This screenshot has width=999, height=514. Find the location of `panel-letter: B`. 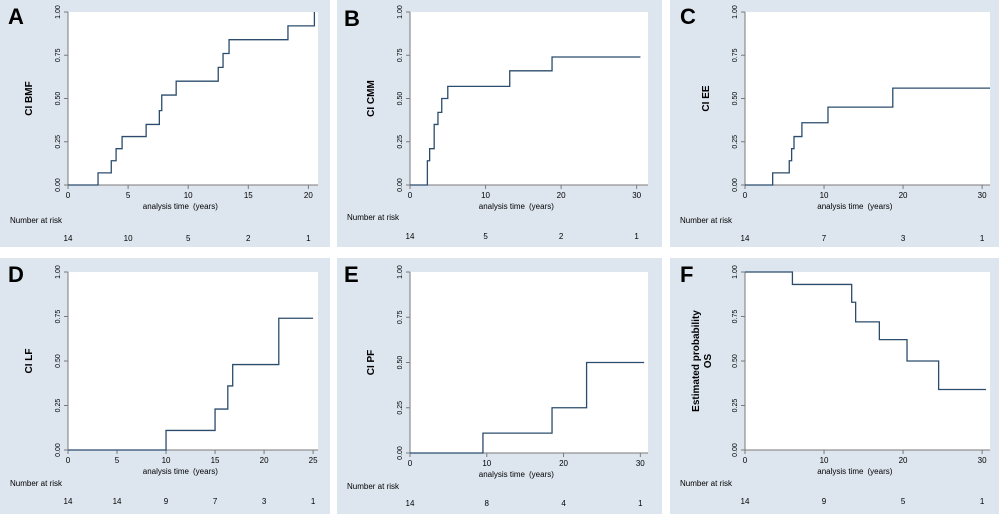

panel-letter: B is located at coordinates (352, 18).